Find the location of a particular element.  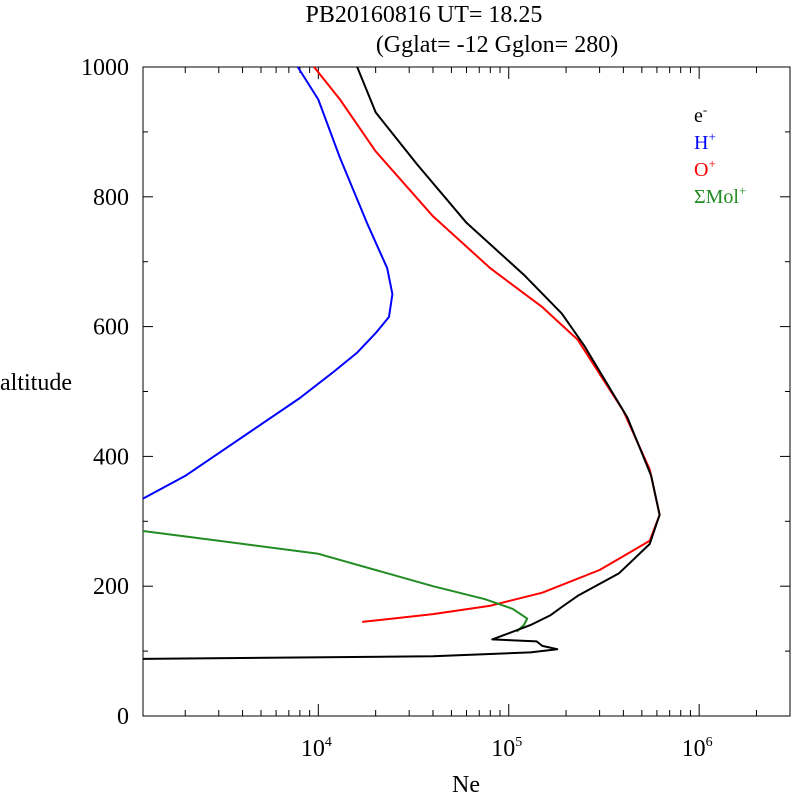

chart-title-line1: PB20160816 UT= 18.25 is located at coordinates (424, 15).